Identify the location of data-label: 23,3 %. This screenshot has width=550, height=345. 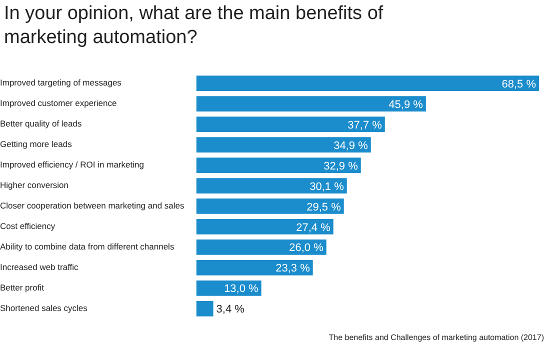
(293, 268).